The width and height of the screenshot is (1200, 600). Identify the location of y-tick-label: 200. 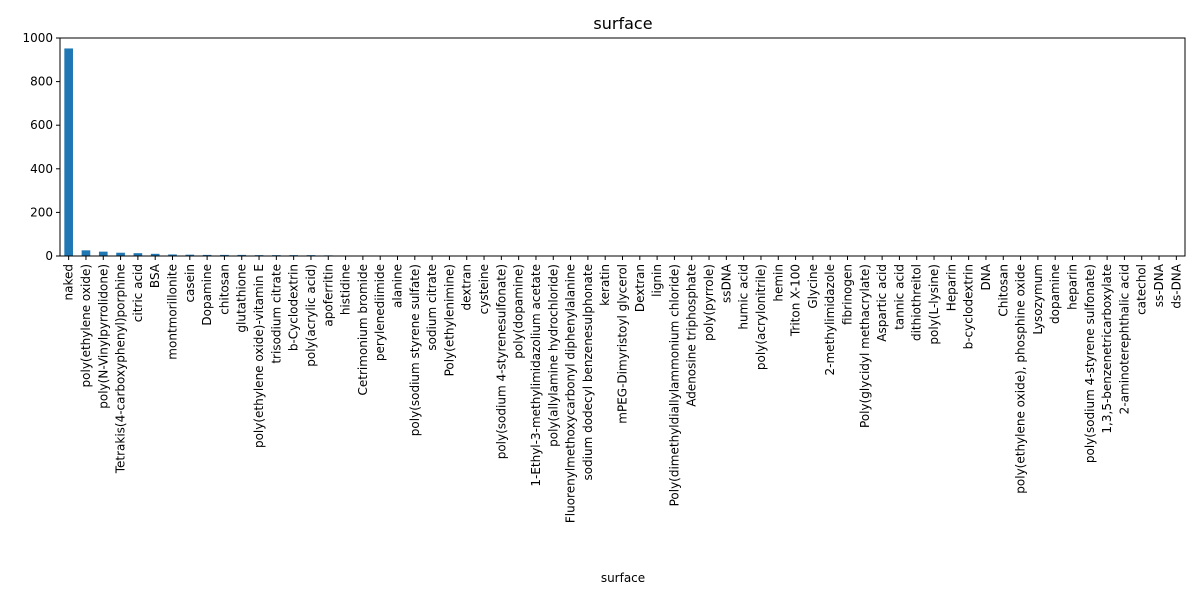
(41, 212).